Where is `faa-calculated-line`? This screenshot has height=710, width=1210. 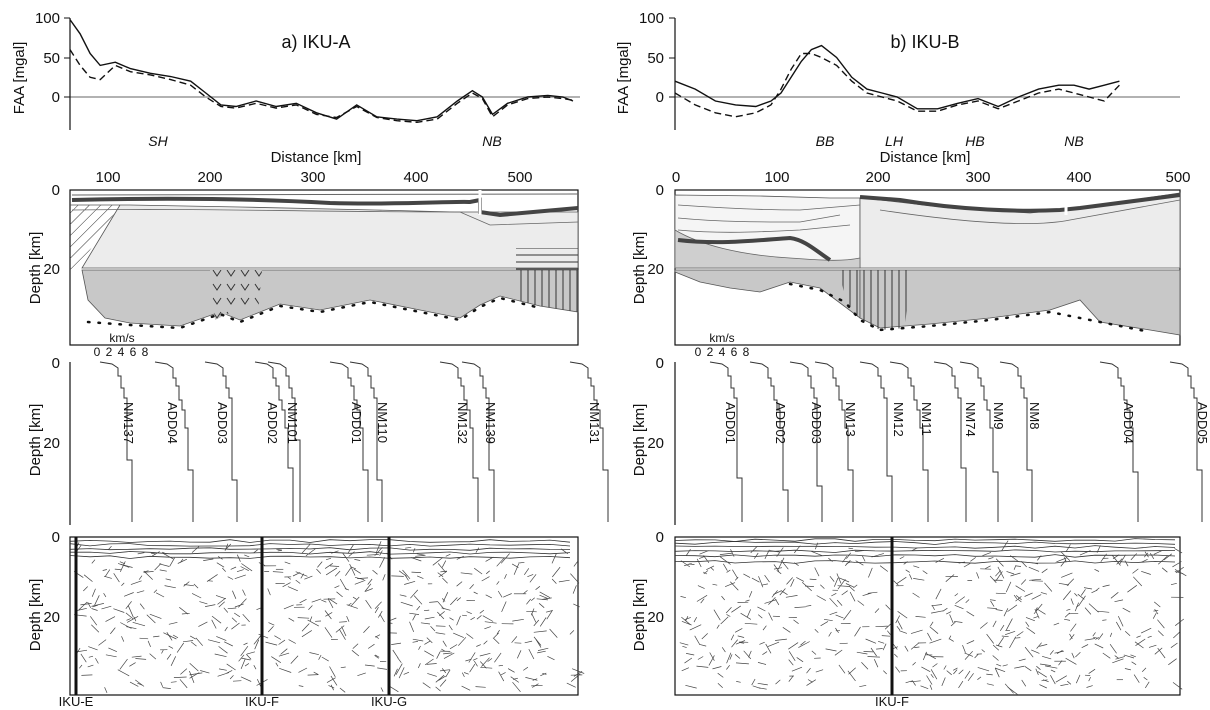 faa-calculated-line is located at coordinates (321, 86).